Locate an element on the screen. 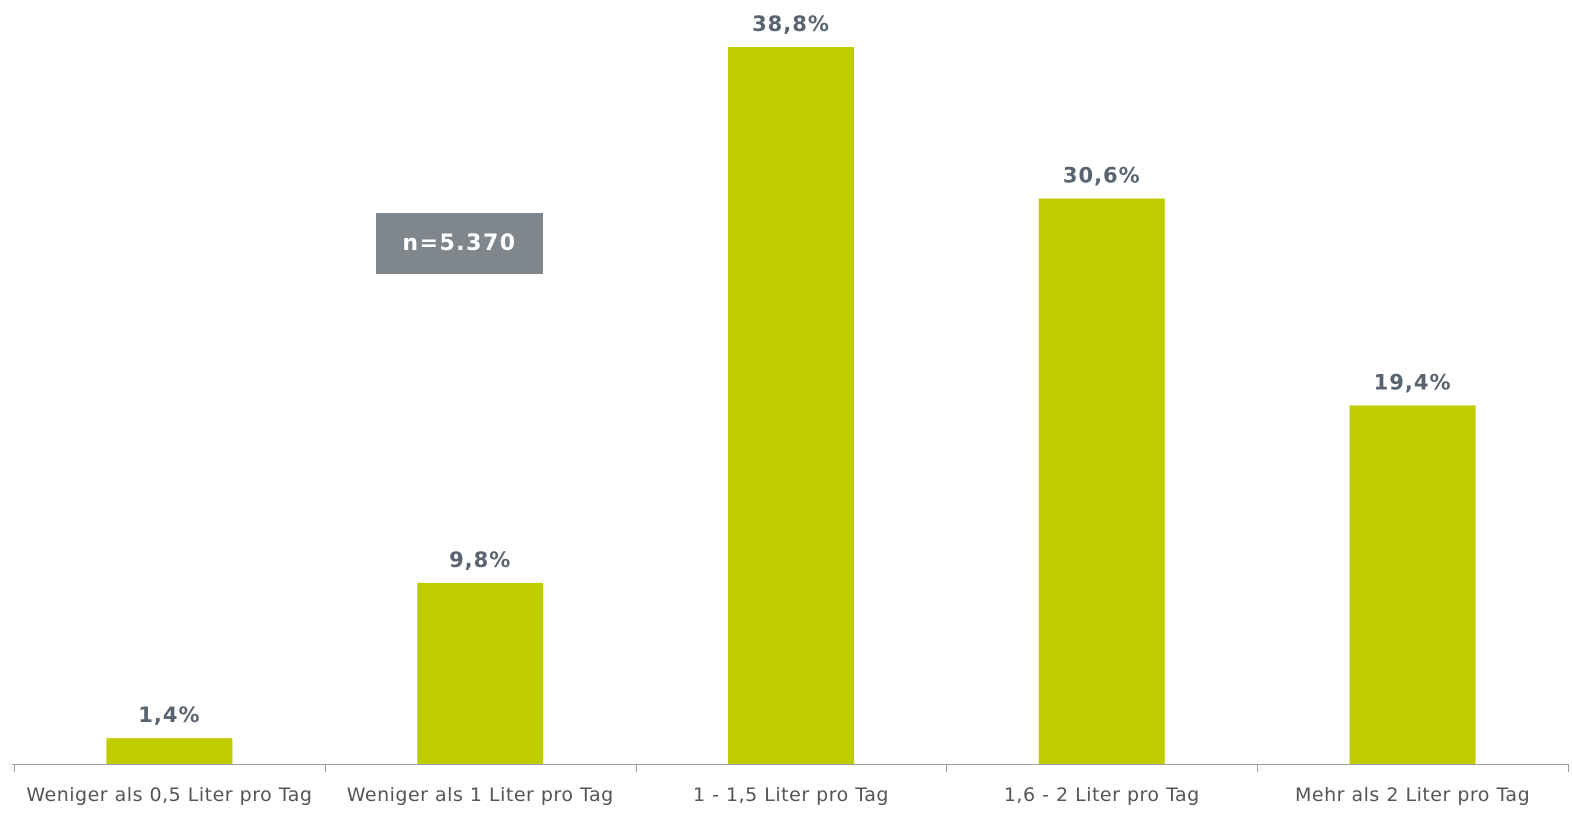 This screenshot has height=836, width=1572. value-label: 9,8% is located at coordinates (480, 560).